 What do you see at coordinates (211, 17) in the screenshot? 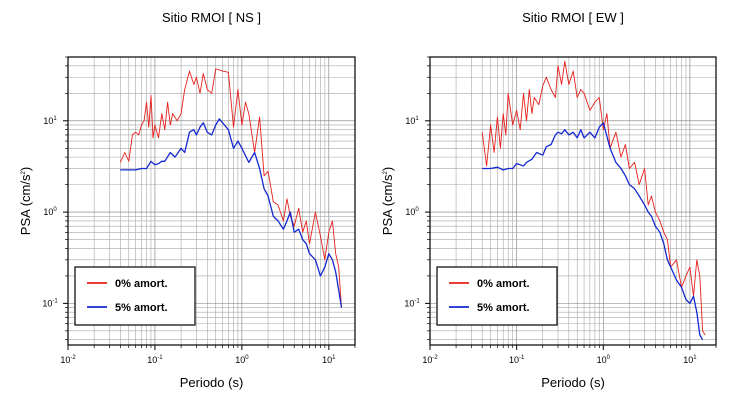
I see `chart-title: Sitio RMOI [ NS ]` at bounding box center [211, 17].